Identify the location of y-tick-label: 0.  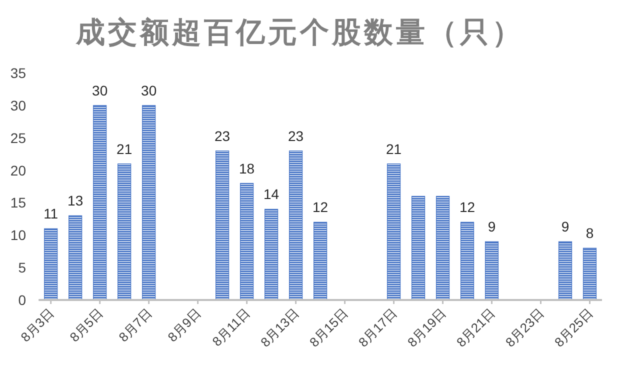
(22, 300).